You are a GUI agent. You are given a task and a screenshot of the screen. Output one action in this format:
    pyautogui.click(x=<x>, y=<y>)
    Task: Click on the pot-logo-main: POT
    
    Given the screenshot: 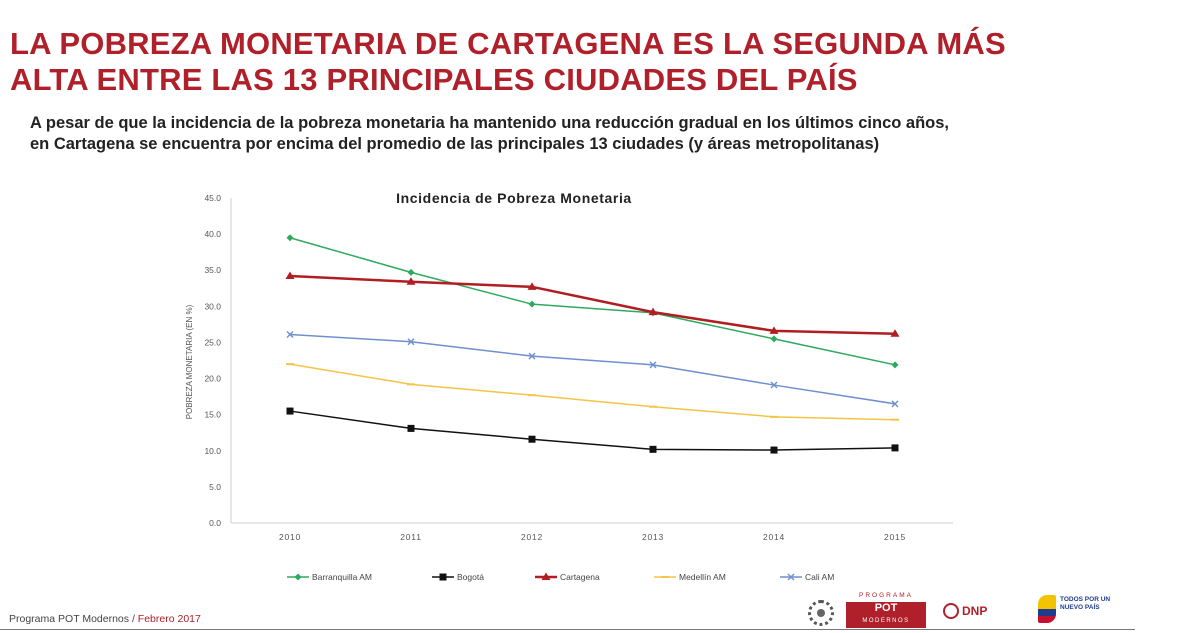 What is the action you would take?
    pyautogui.click(x=886, y=608)
    